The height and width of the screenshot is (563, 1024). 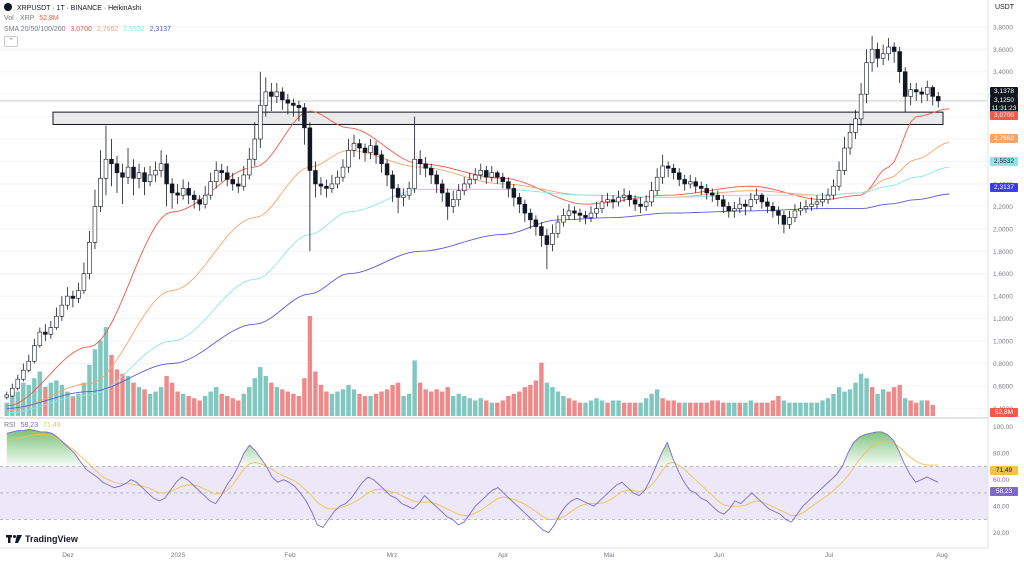 What do you see at coordinates (178, 555) in the screenshot?
I see `time-axis-label: 2025` at bounding box center [178, 555].